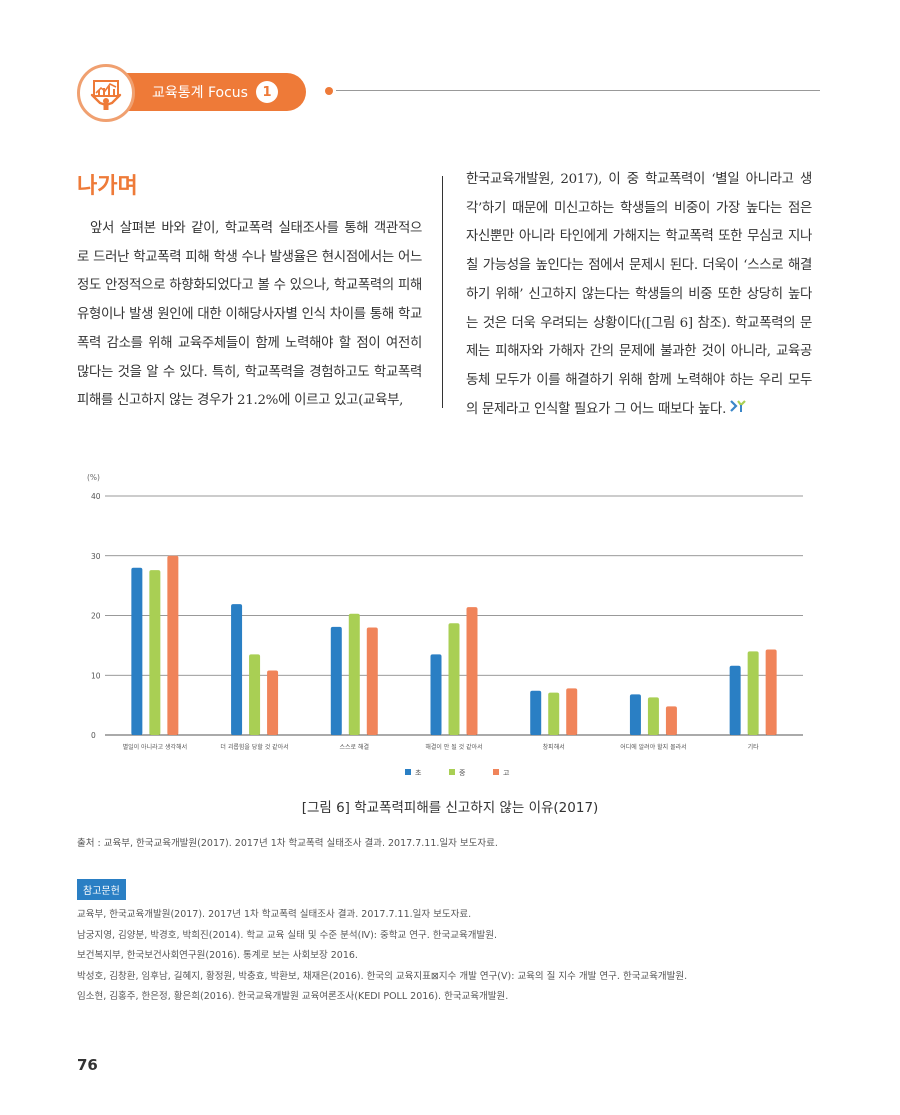 The height and width of the screenshot is (1115, 900). What do you see at coordinates (754, 747) in the screenshot?
I see `x-tick-label: 기타` at bounding box center [754, 747].